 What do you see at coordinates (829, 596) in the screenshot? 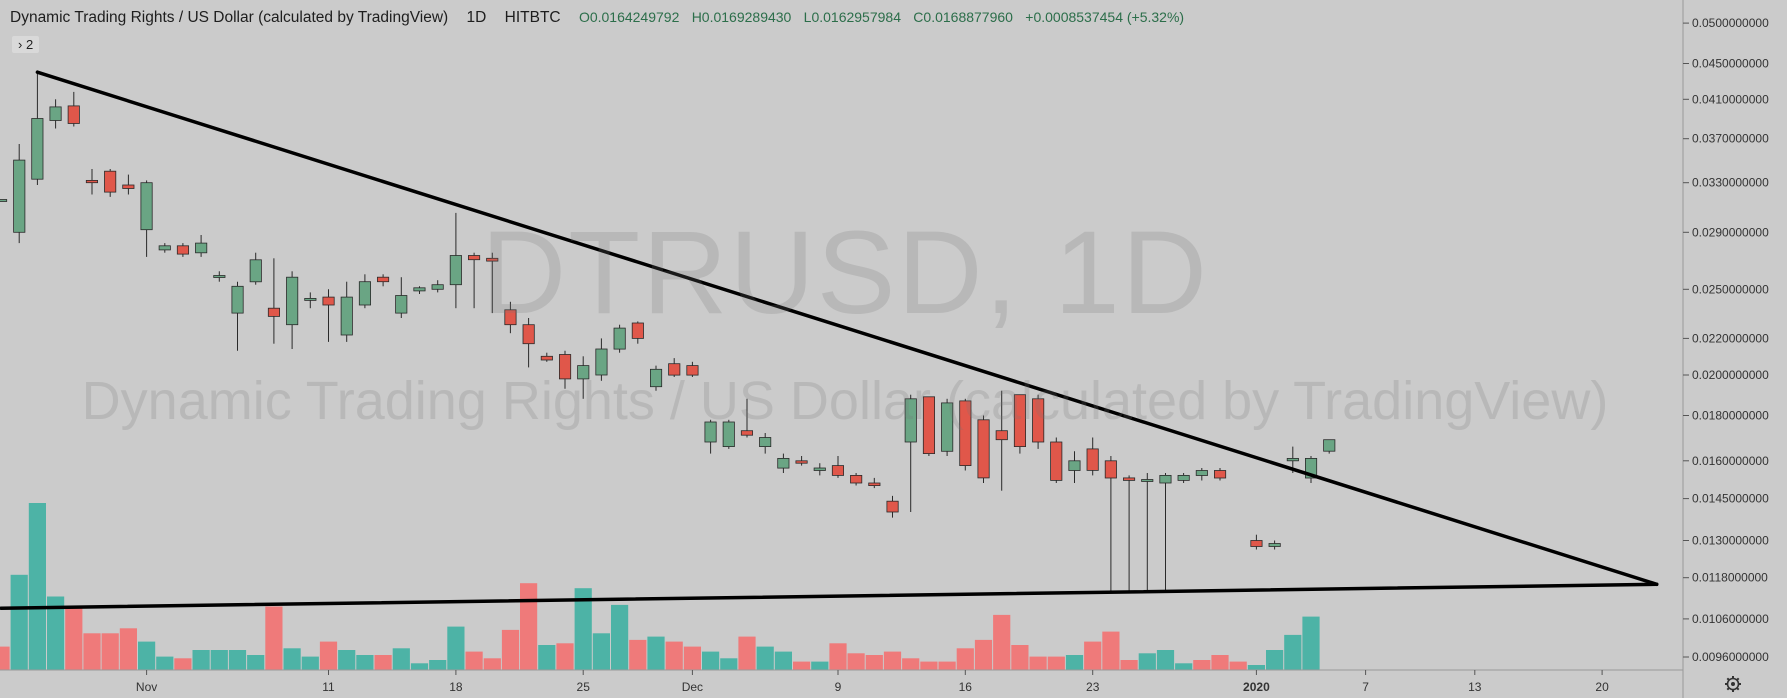
I see `trendline-ascending-support` at bounding box center [829, 596].